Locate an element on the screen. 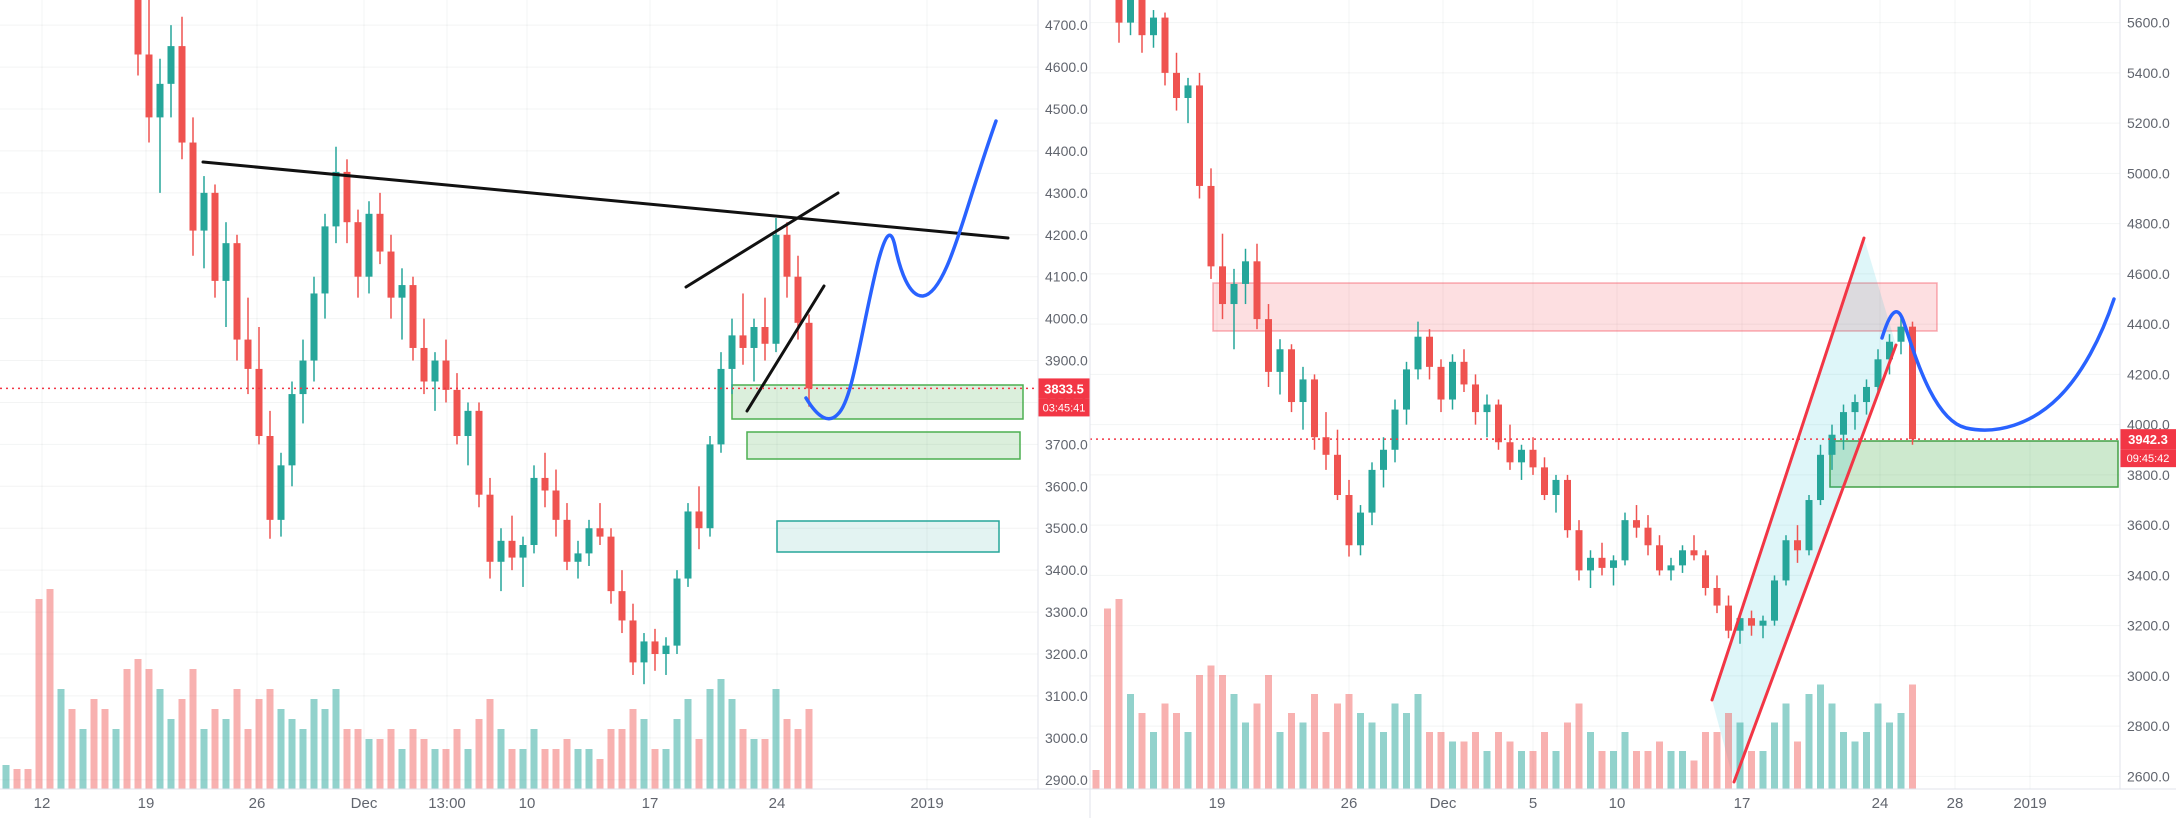 This screenshot has width=2176, height=818. wedge-upper-line is located at coordinates (762, 240).